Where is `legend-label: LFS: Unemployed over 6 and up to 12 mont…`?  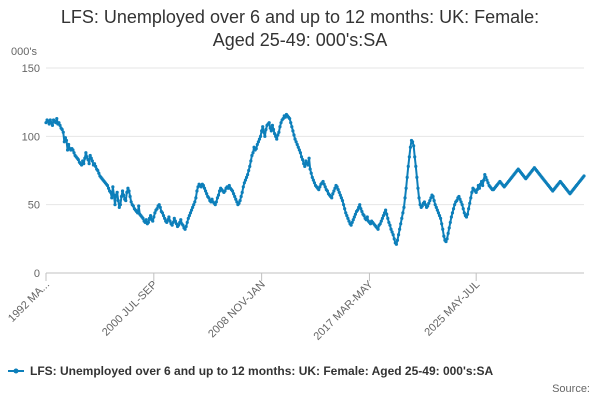 legend-label: LFS: Unemployed over 6 and up to 12 mont… is located at coordinates (262, 371).